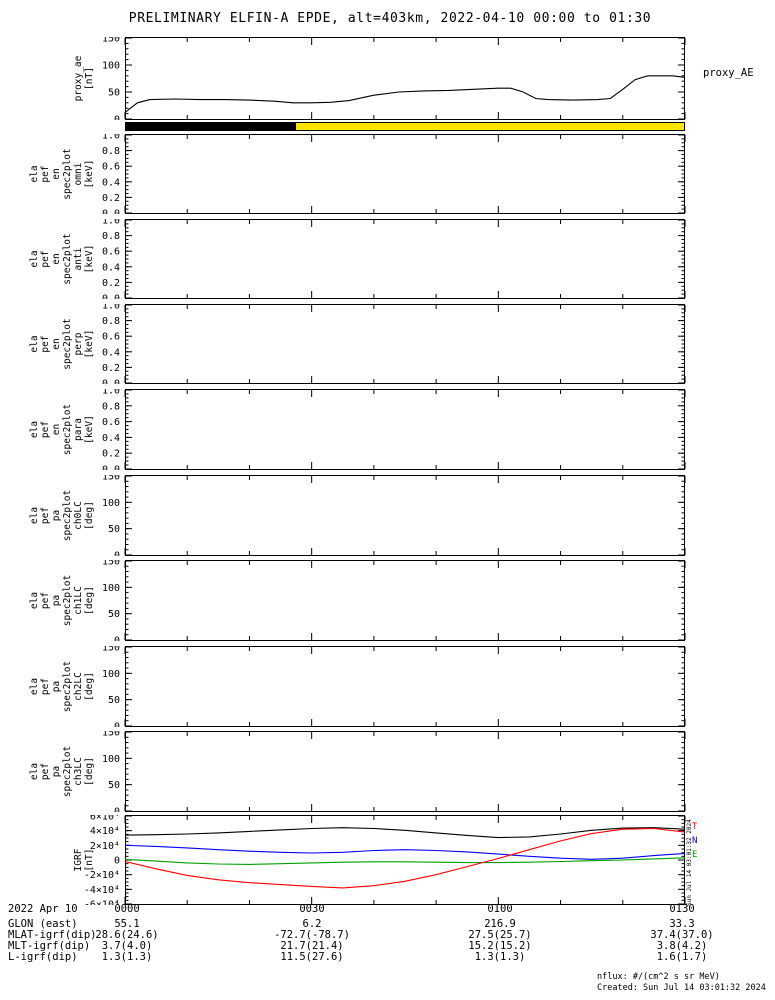  Describe the element at coordinates (102, 903) in the screenshot. I see `svg-text: -6×10⁴` at that location.